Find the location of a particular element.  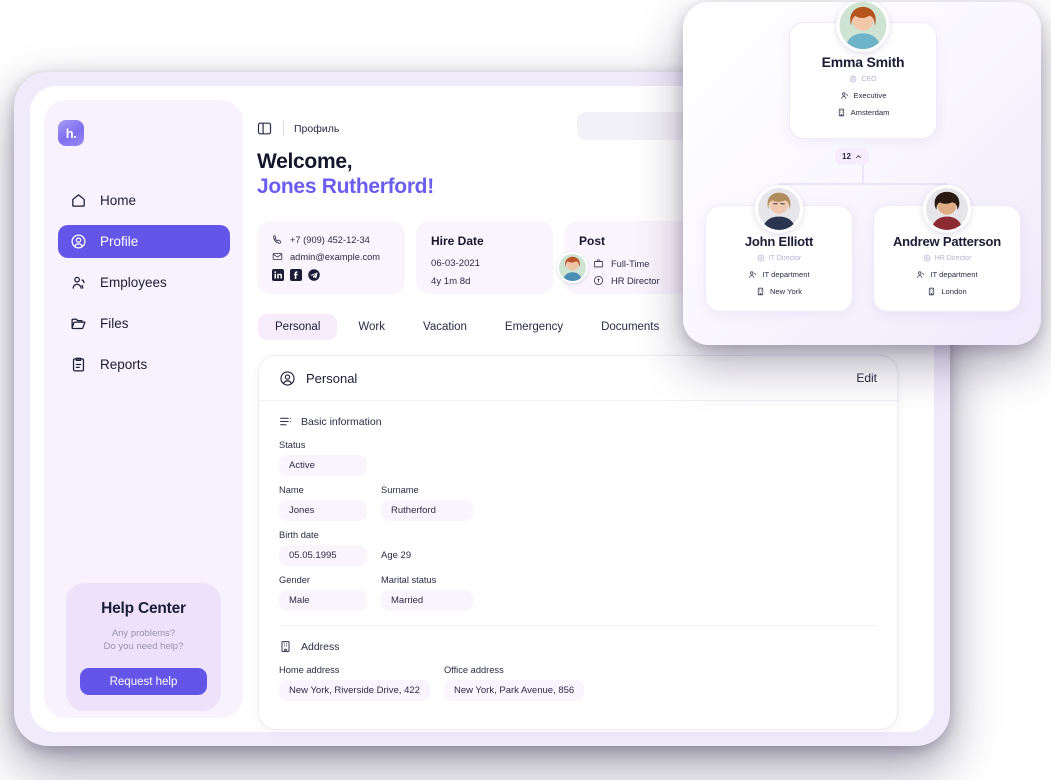

name-value: Jones is located at coordinates (323, 510).